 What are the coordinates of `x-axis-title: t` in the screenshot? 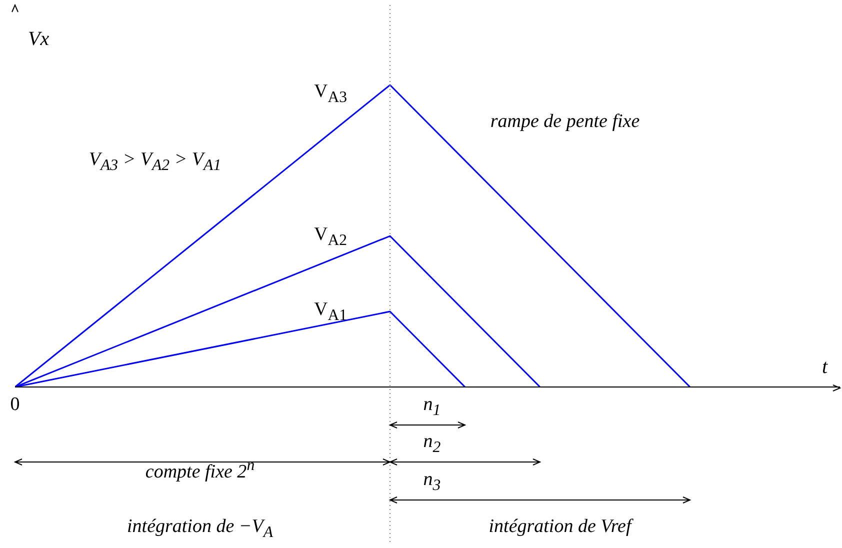 It's located at (825, 367).